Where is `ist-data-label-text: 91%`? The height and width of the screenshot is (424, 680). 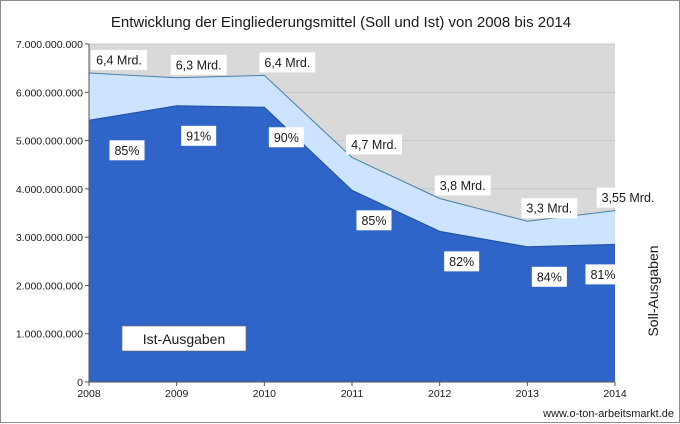
ist-data-label-text: 91% is located at coordinates (198, 136).